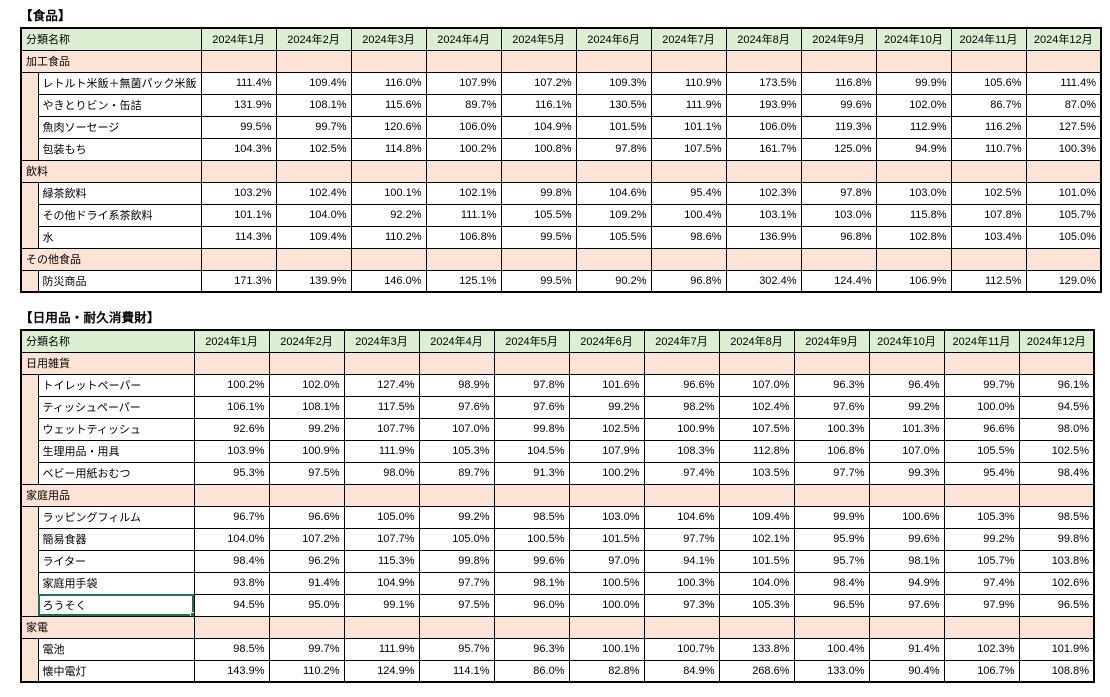  Describe the element at coordinates (116, 385) in the screenshot. I see `item-name-cell: トイレットペーパー` at that location.